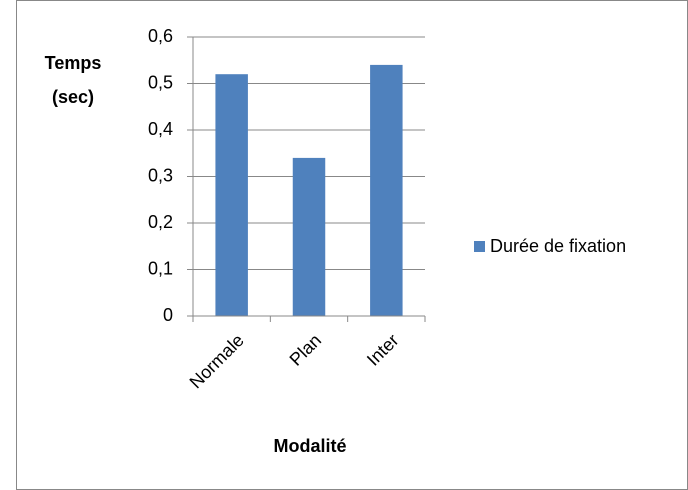 The image size is (688, 490). What do you see at coordinates (479, 246) in the screenshot?
I see `legend-swatch` at bounding box center [479, 246].